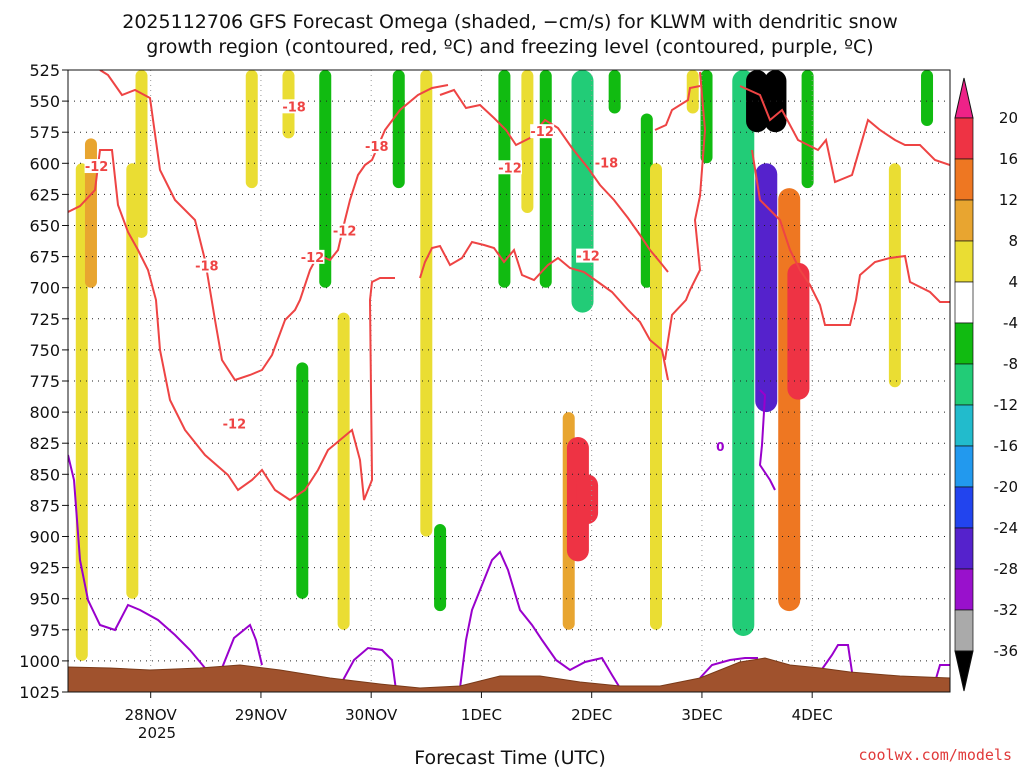 Image resolution: width=1024 pixels, height=768 pixels. What do you see at coordinates (294, 107) in the screenshot?
I see `red-contour-label-3: -18` at bounding box center [294, 107].